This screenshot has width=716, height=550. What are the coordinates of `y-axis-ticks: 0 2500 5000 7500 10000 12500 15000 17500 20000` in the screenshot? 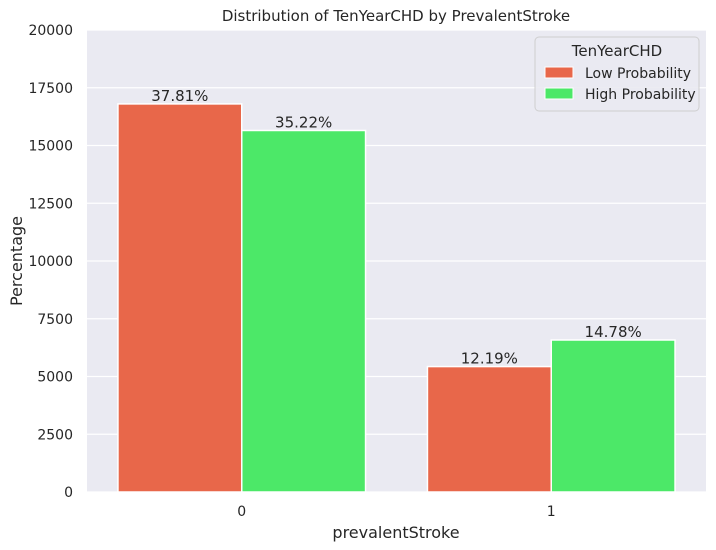 It's located at (50, 262).